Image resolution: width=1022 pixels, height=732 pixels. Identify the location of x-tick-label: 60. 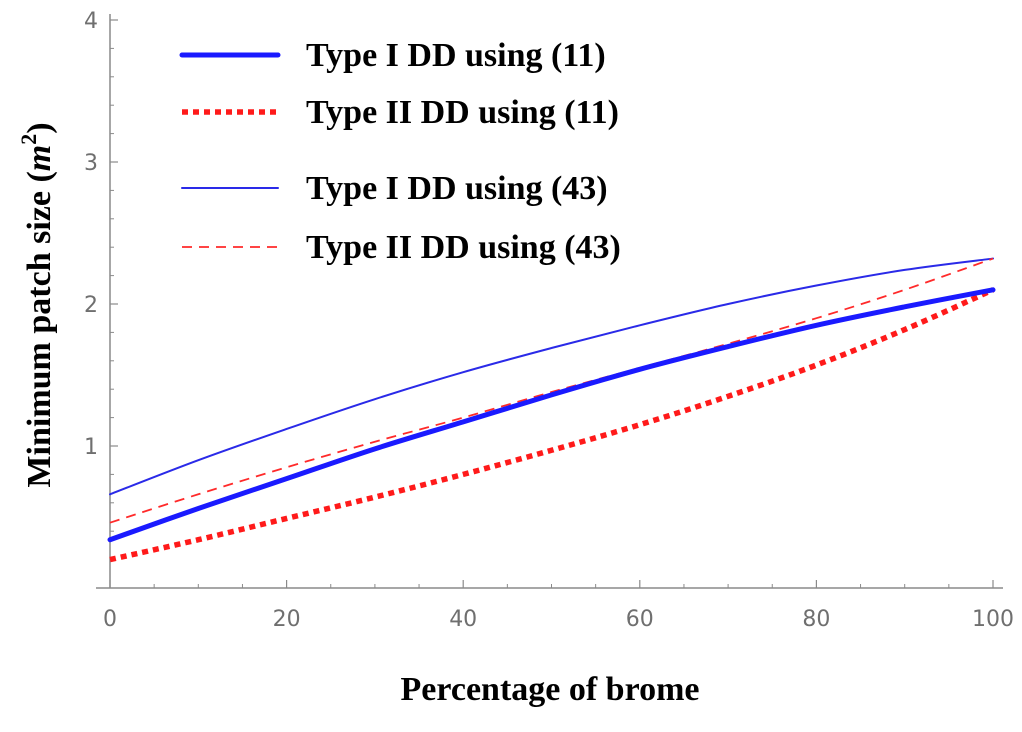
(640, 619).